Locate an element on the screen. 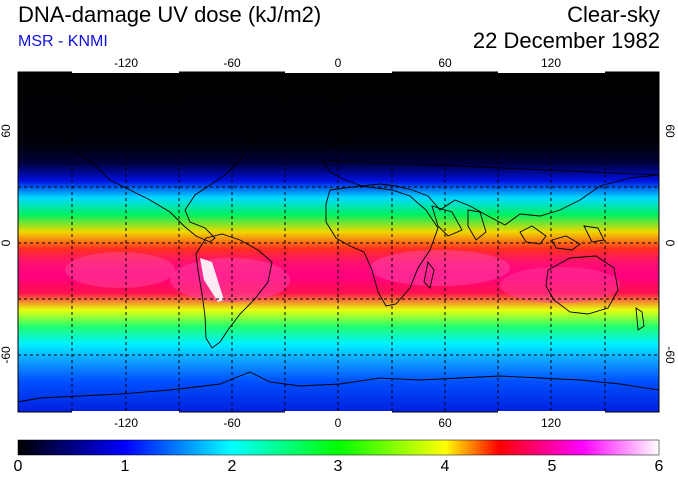  lon-tick-bottom: 0 is located at coordinates (338, 423).